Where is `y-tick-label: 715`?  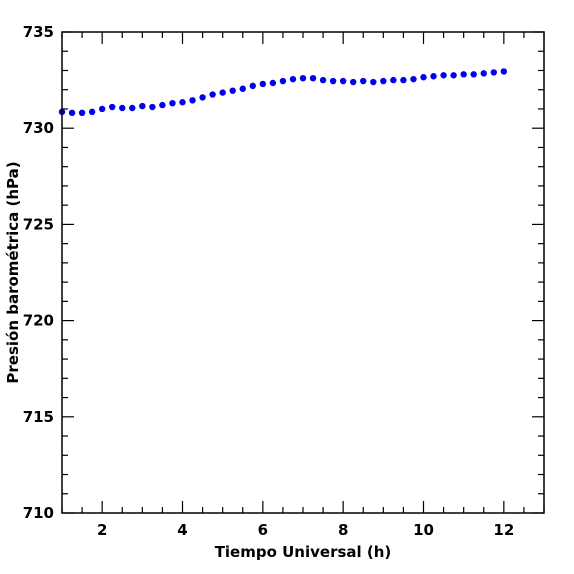 y-tick-label: 715 is located at coordinates (38, 417).